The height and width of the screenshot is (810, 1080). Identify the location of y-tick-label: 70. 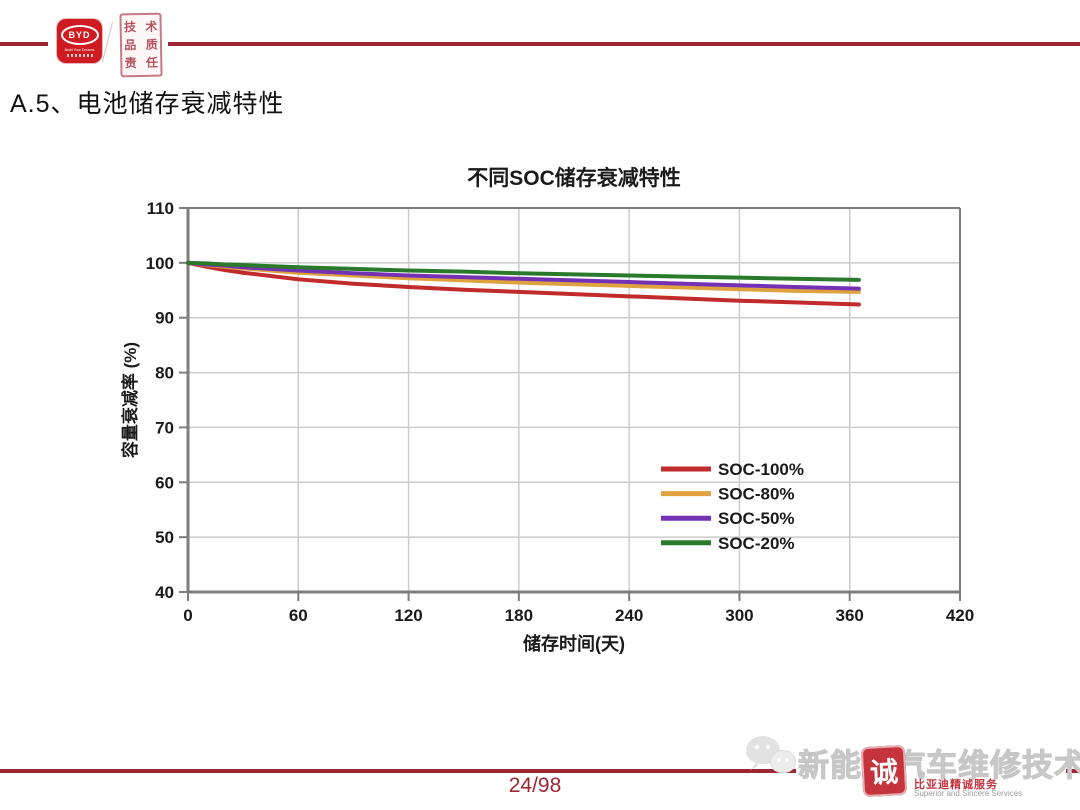
(164, 427).